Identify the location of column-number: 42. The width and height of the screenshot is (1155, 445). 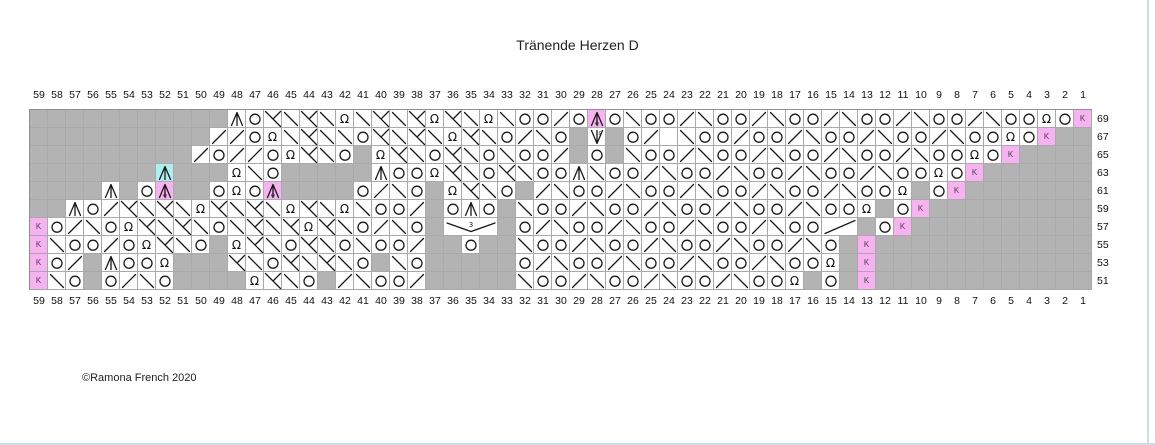
(345, 301).